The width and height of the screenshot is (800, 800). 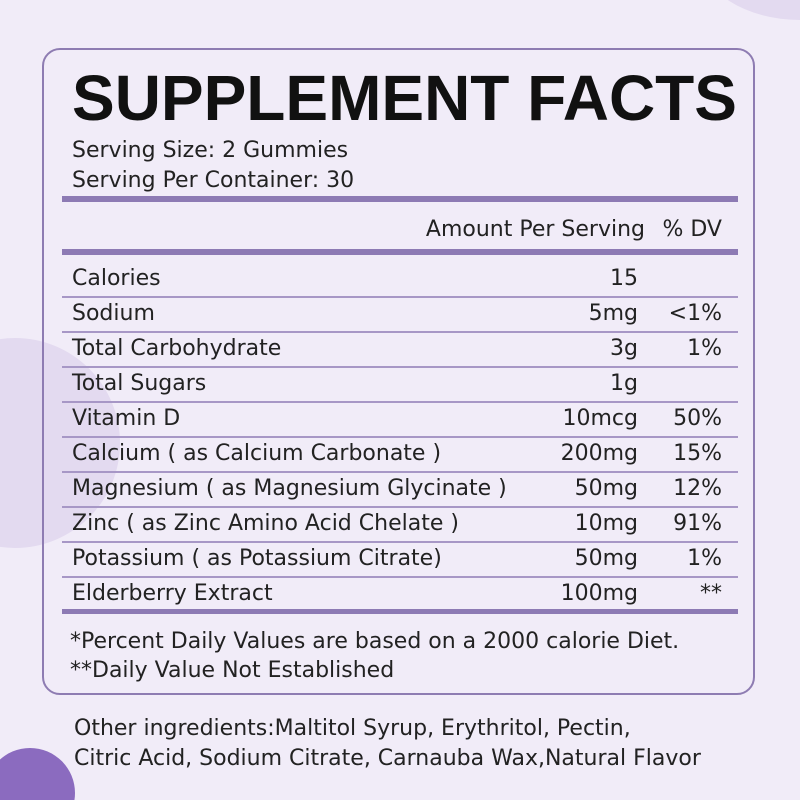 What do you see at coordinates (606, 523) in the screenshot?
I see `amount: 10mg` at bounding box center [606, 523].